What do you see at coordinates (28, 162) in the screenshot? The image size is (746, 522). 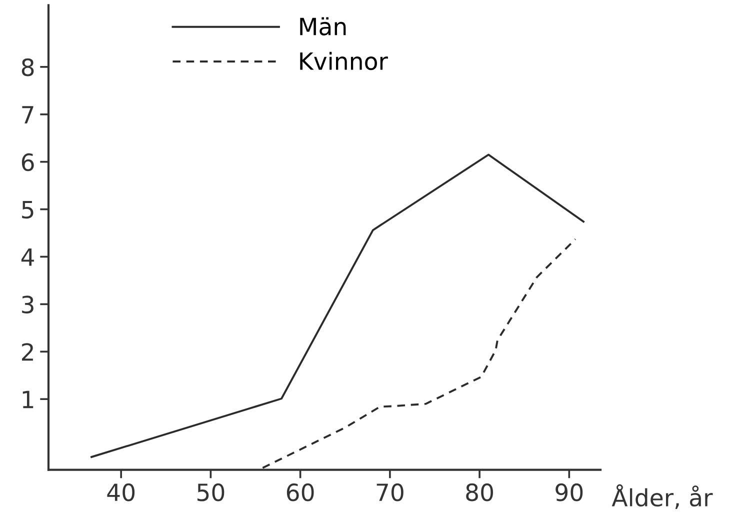 I see `y-tick-label: 6` at bounding box center [28, 162].